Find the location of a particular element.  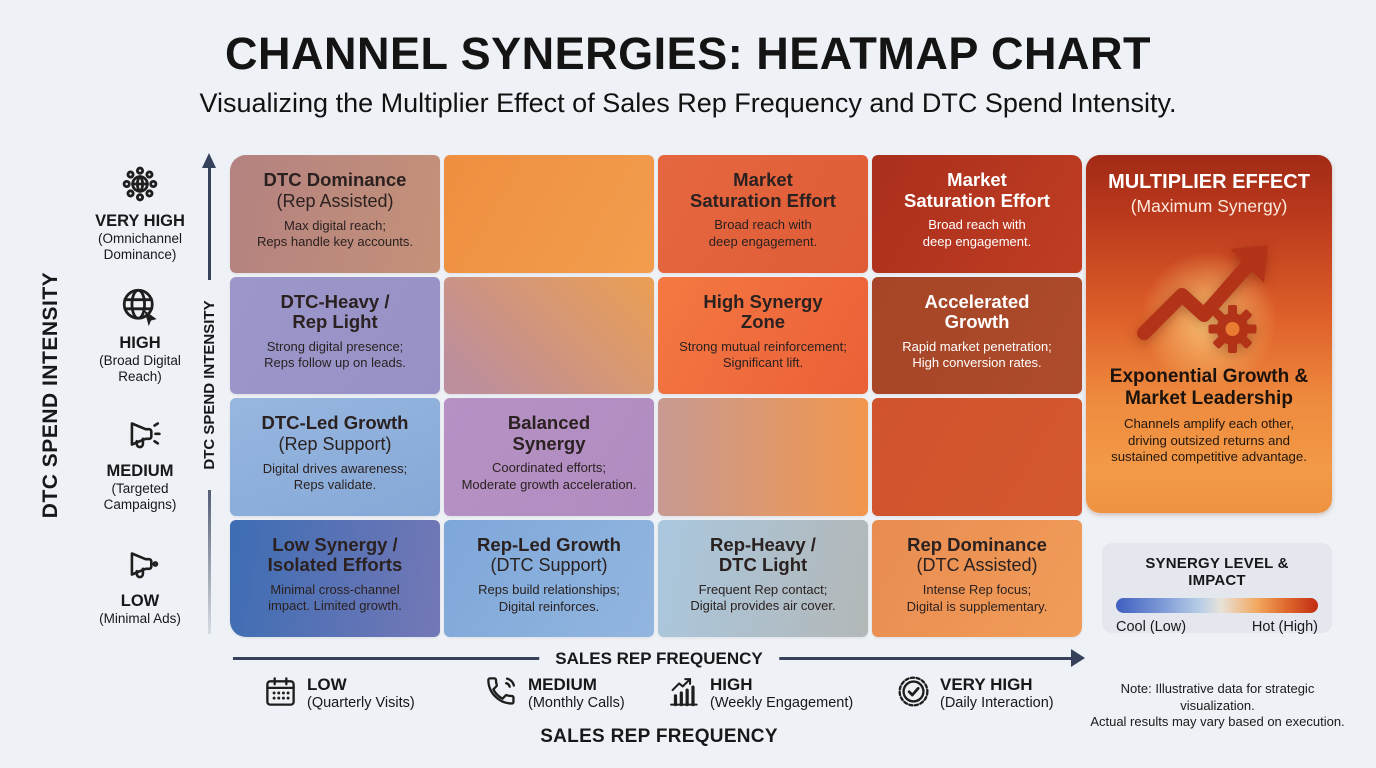

heatmap-cell-r2c3 is located at coordinates (977, 457).